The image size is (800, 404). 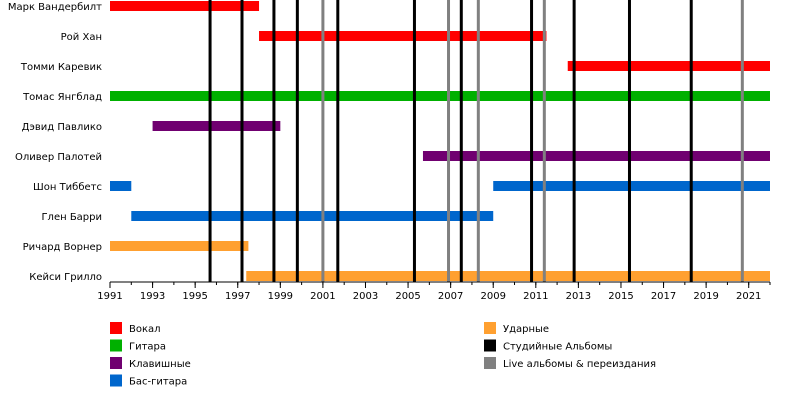 I want to click on legend-label-6: Live альбомы & переиздания, so click(x=579, y=364).